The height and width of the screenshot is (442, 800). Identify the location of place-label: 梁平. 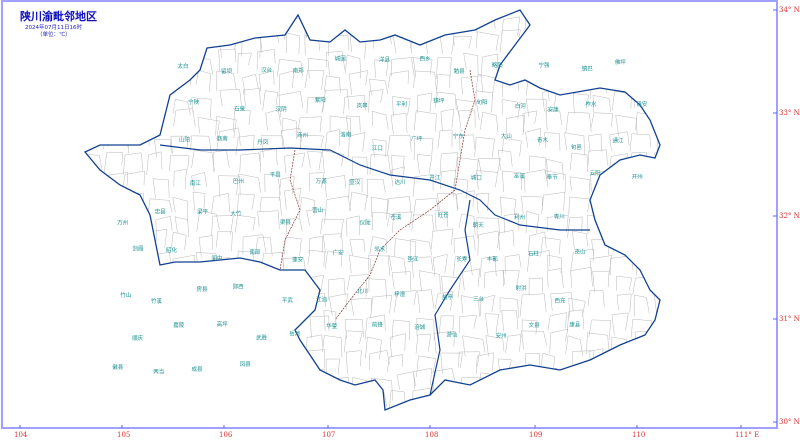
(203, 211).